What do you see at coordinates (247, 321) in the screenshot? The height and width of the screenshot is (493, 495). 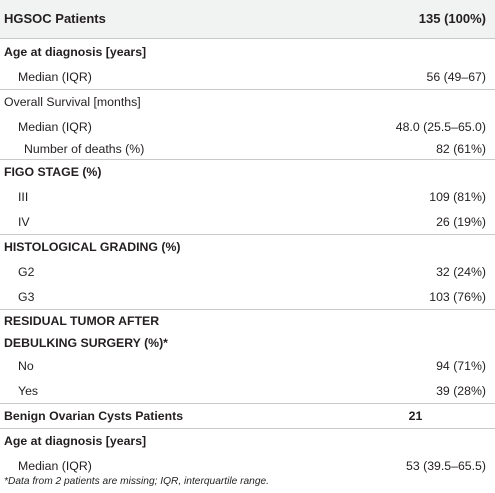 I see `table-row: RESIDUAL TUMOR AFTER` at bounding box center [247, 321].